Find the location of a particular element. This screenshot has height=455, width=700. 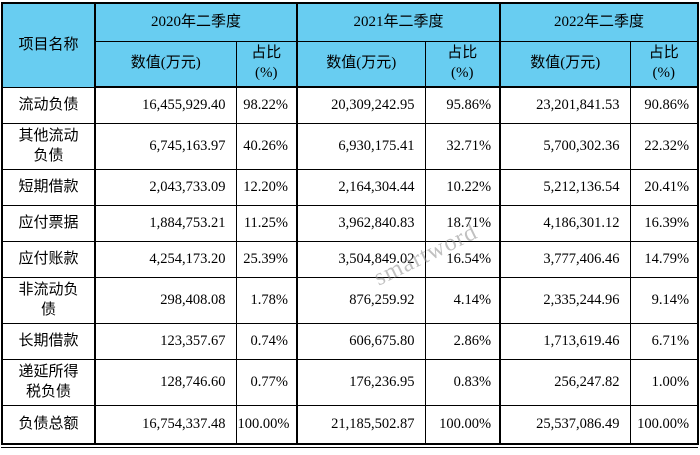

value-cell: 20,309,242.95 is located at coordinates (361, 105).